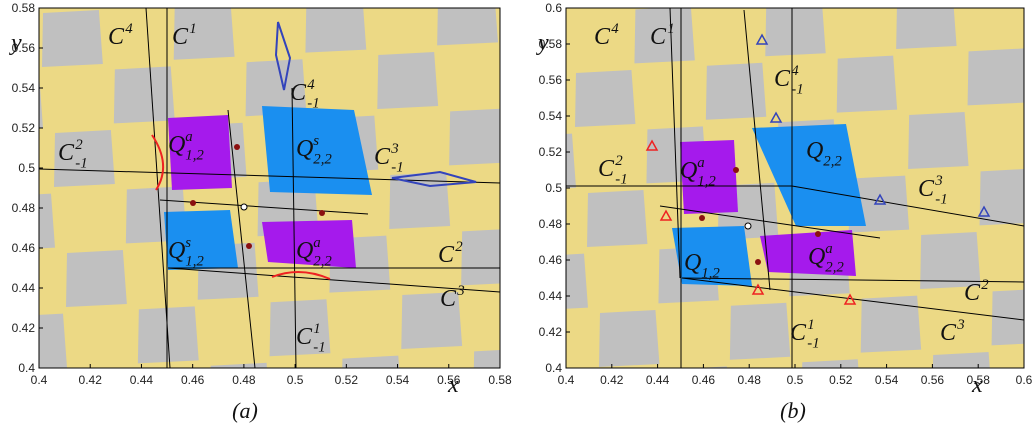  What do you see at coordinates (24, 48) in the screenshot?
I see `y-tick-label: 0.56` at bounding box center [24, 48].